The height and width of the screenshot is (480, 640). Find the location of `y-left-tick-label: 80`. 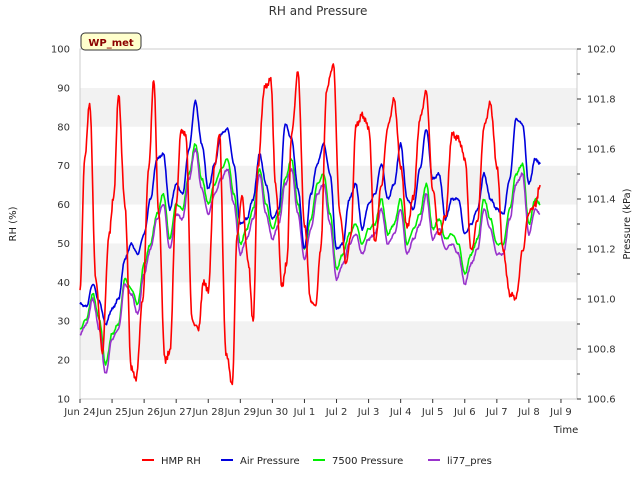

y-left-tick-label: 80 is located at coordinates (63, 127).